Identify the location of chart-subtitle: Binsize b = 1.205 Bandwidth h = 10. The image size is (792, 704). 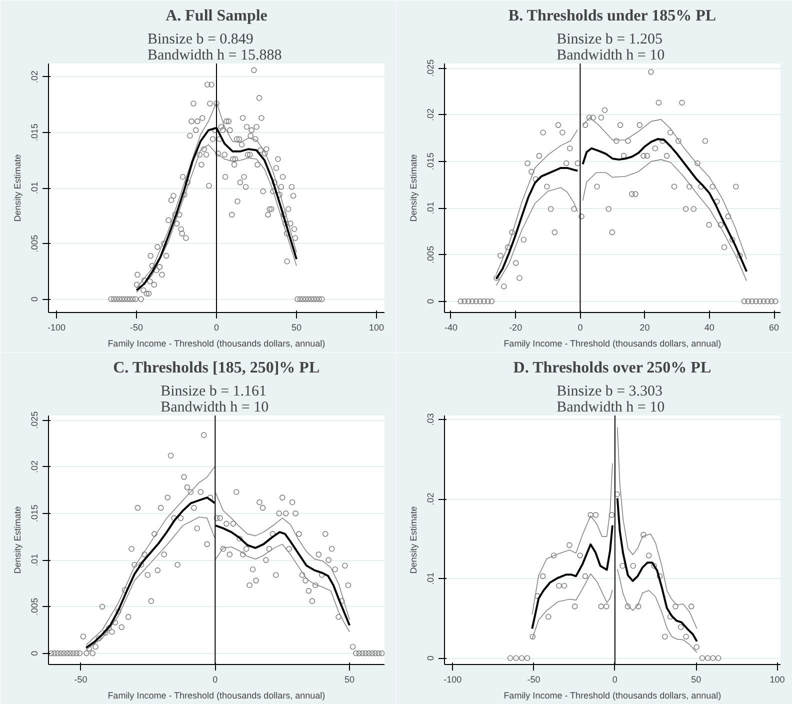
(610, 48).